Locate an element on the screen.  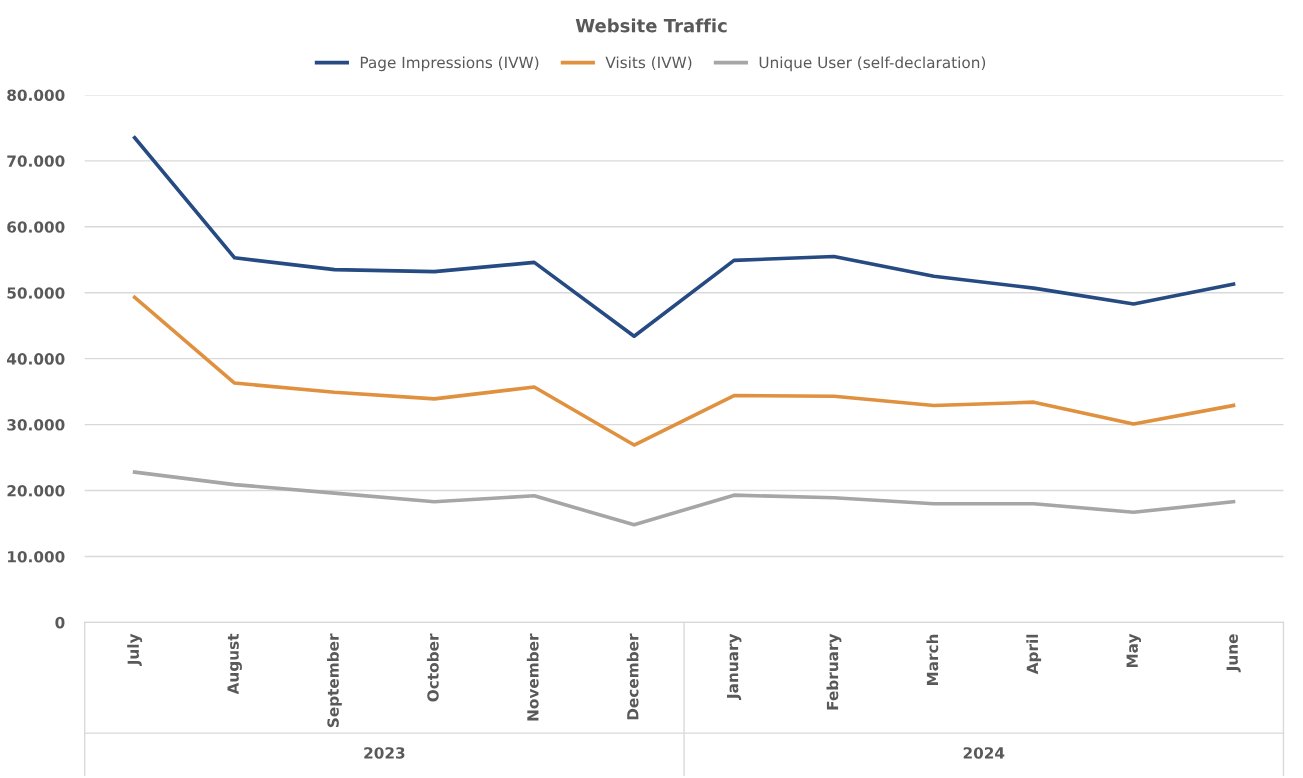
x-tick-label: January is located at coordinates (734, 666).